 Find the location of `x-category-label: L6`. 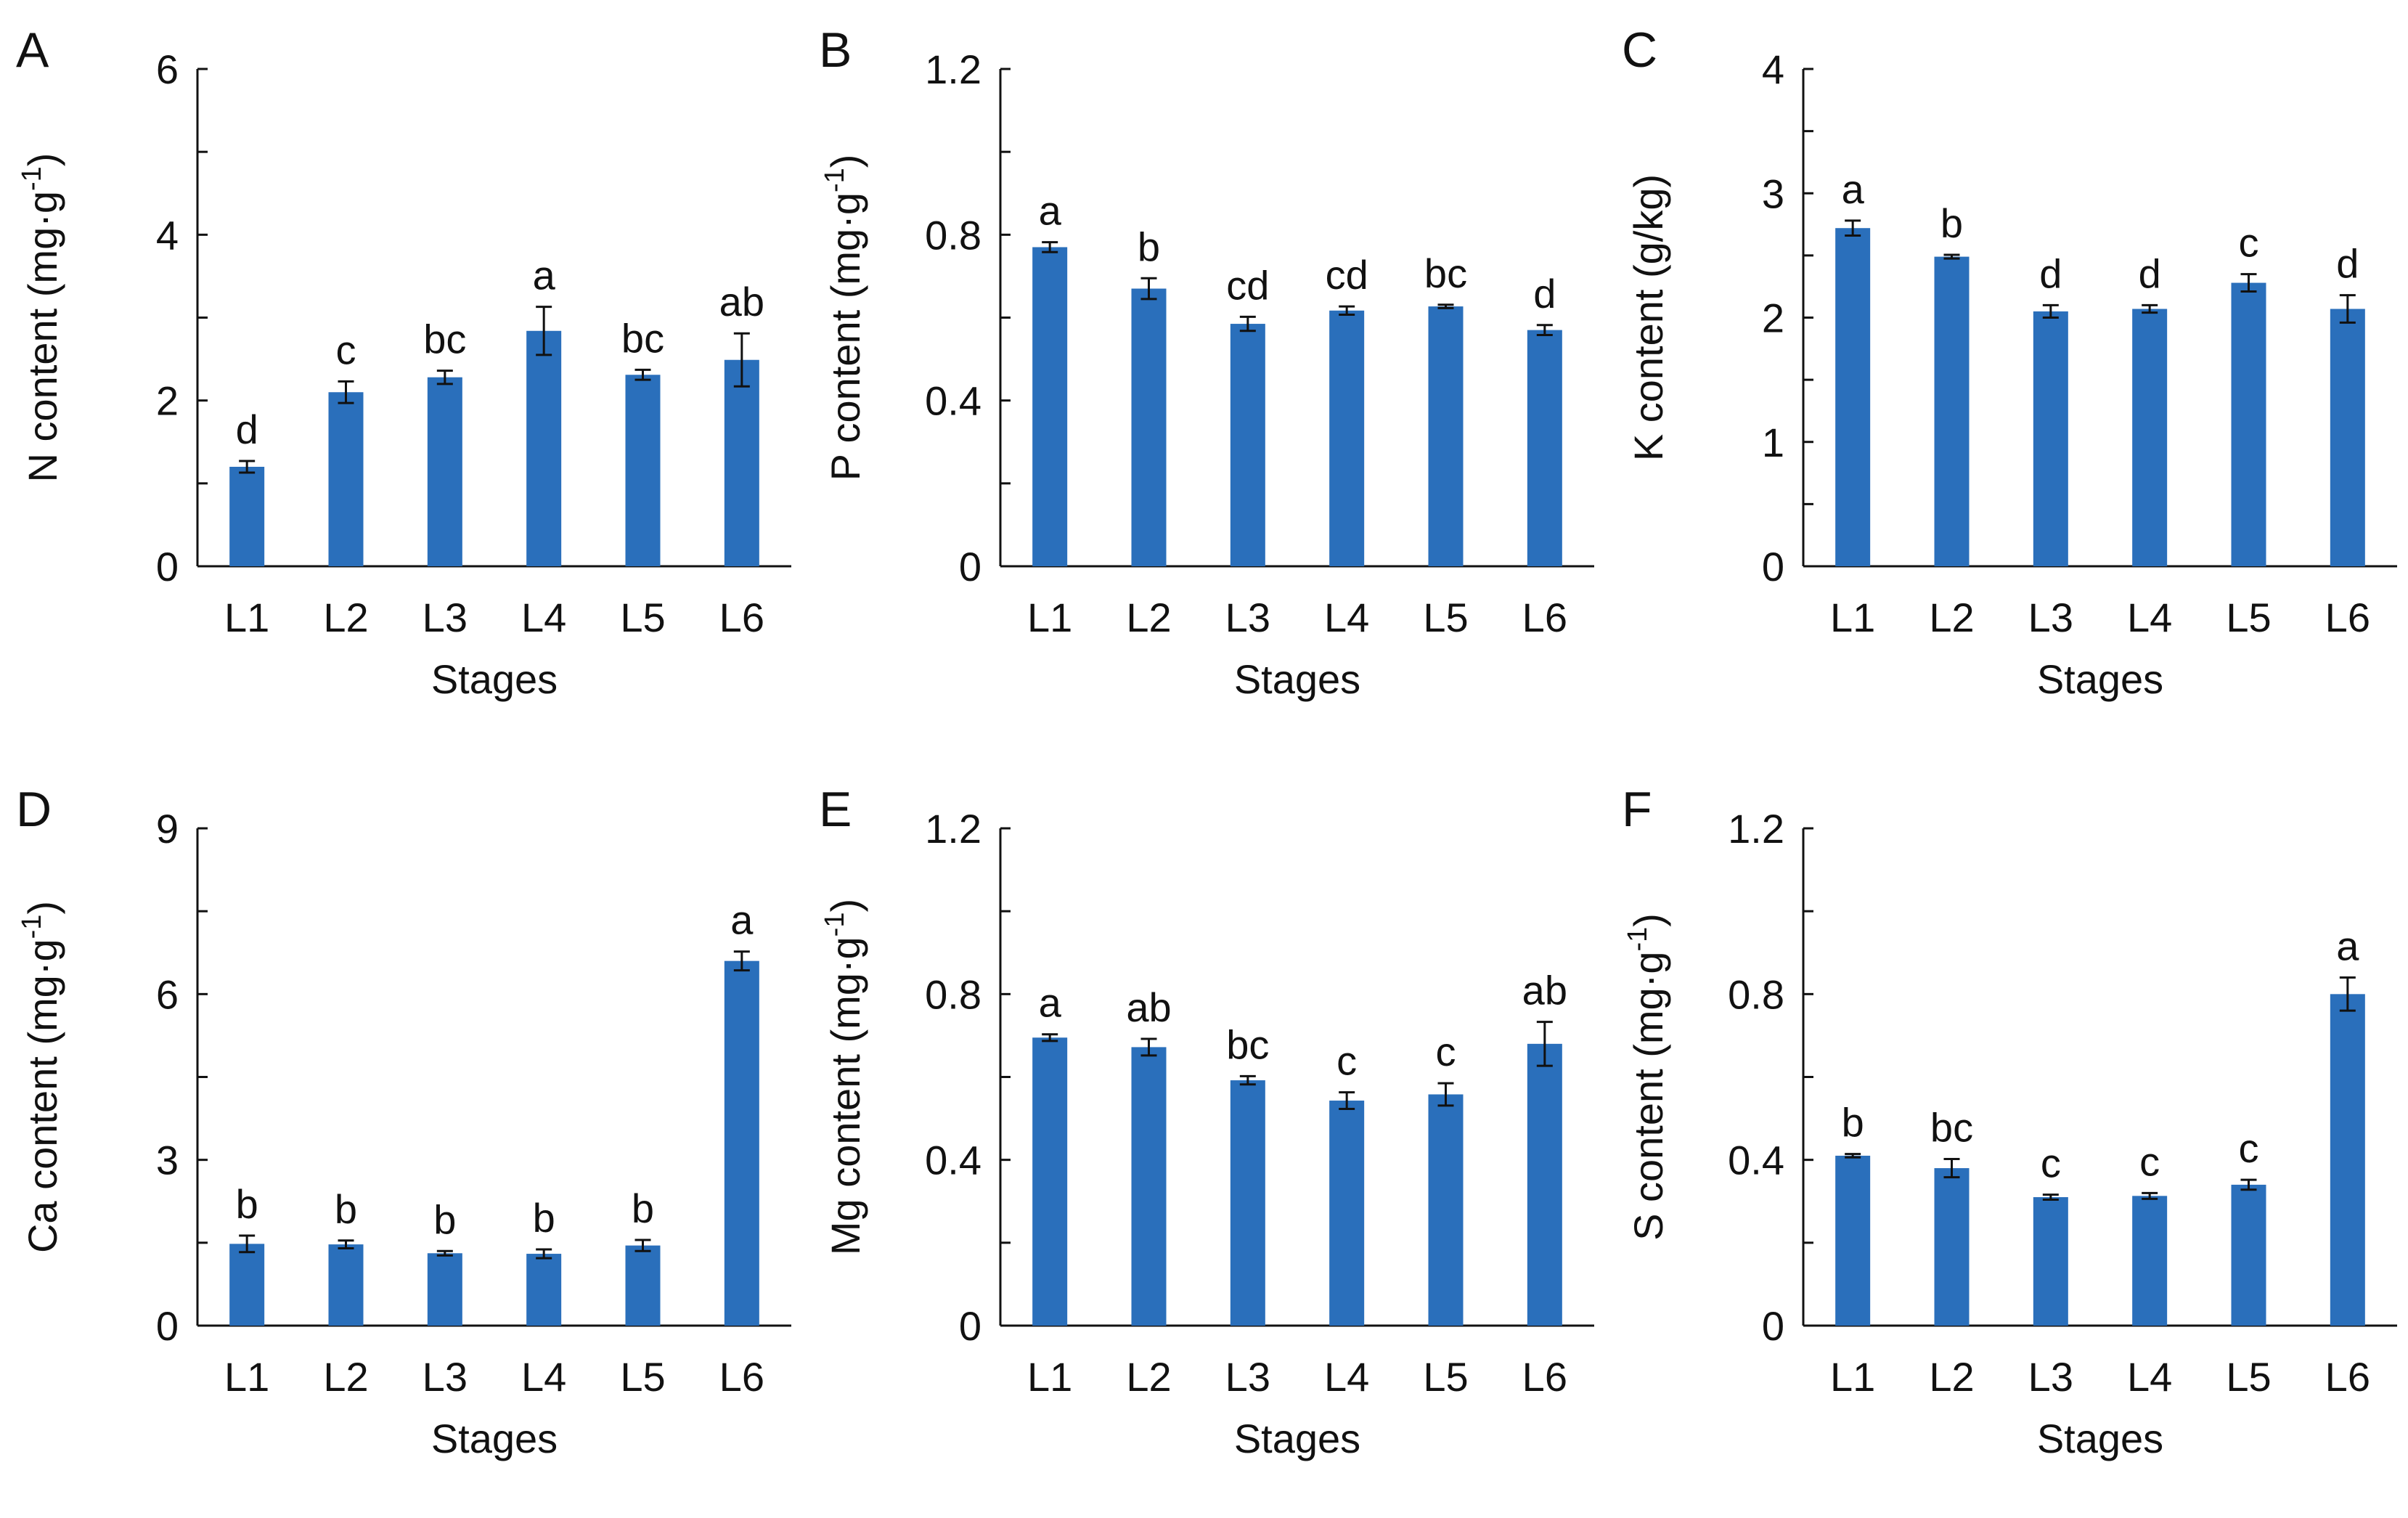

x-category-label: L6 is located at coordinates (1544, 617).